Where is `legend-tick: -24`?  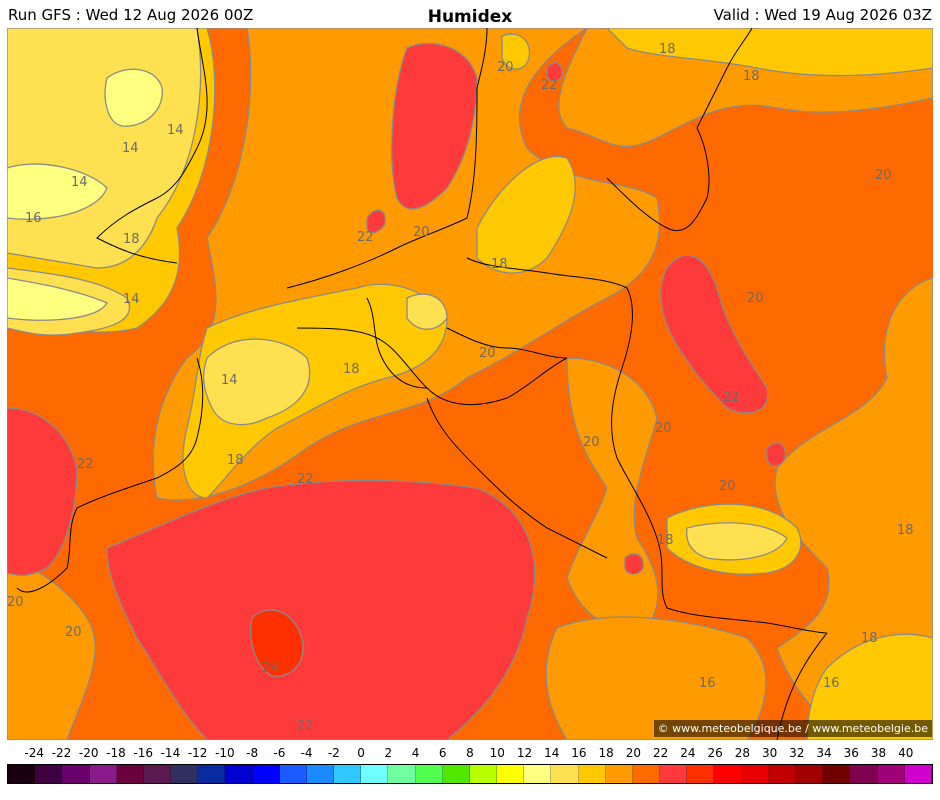
legend-tick: -24 is located at coordinates (34, 753).